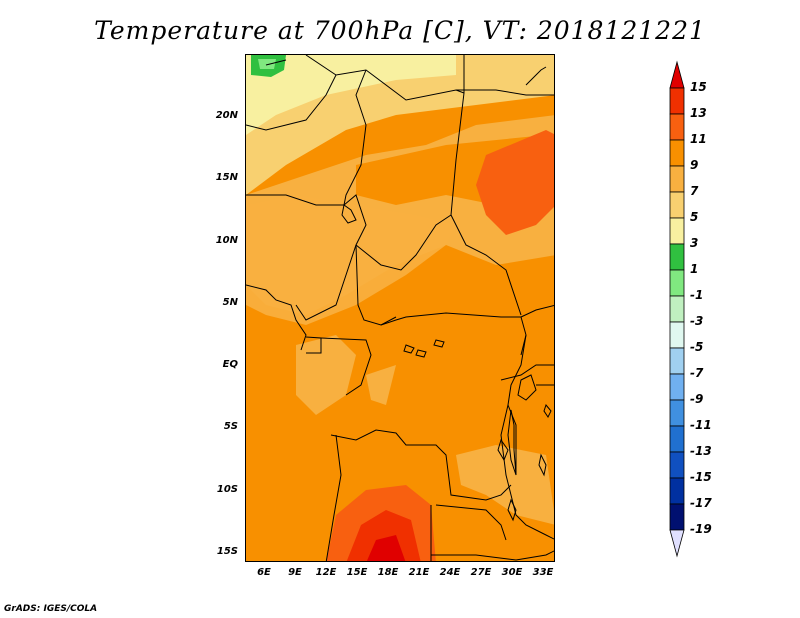  What do you see at coordinates (701, 451) in the screenshot?
I see `colorbar-tick-label: -13` at bounding box center [701, 451].